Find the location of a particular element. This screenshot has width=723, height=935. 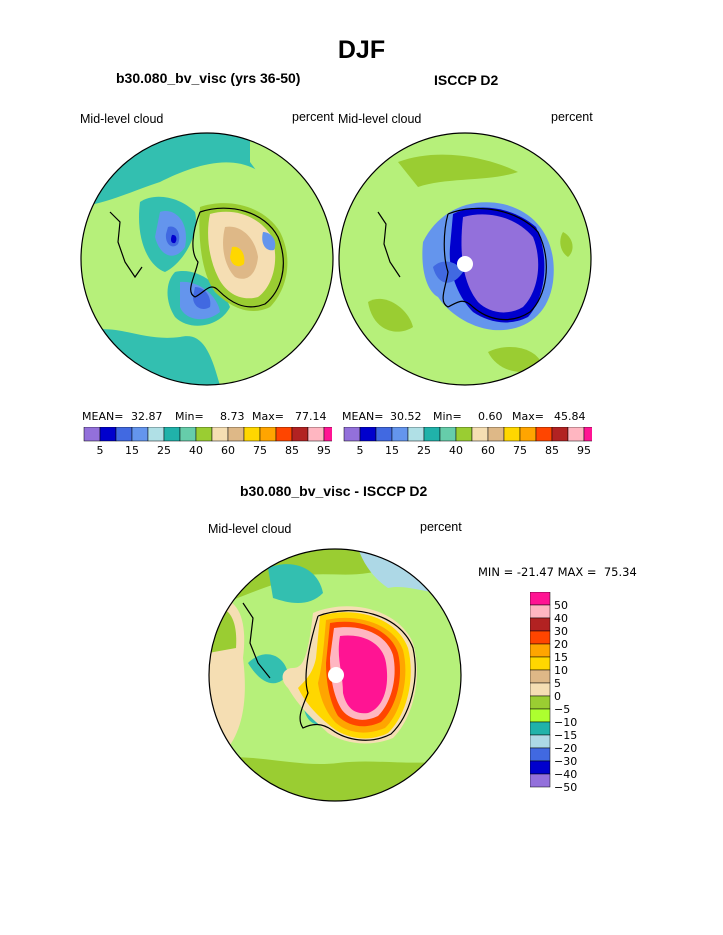

colorbar-tick-label: −30 is located at coordinates (565, 761).